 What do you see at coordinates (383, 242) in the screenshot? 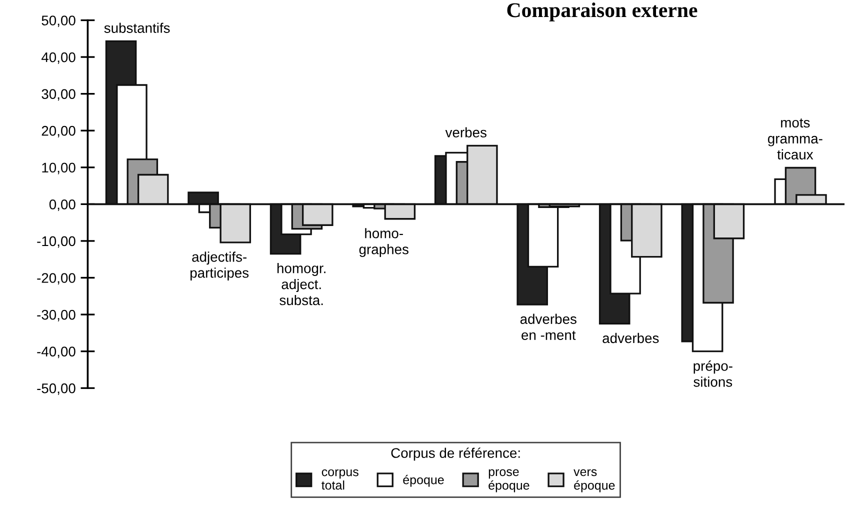
I see `x-tick-label: homo- graphes` at bounding box center [383, 242].